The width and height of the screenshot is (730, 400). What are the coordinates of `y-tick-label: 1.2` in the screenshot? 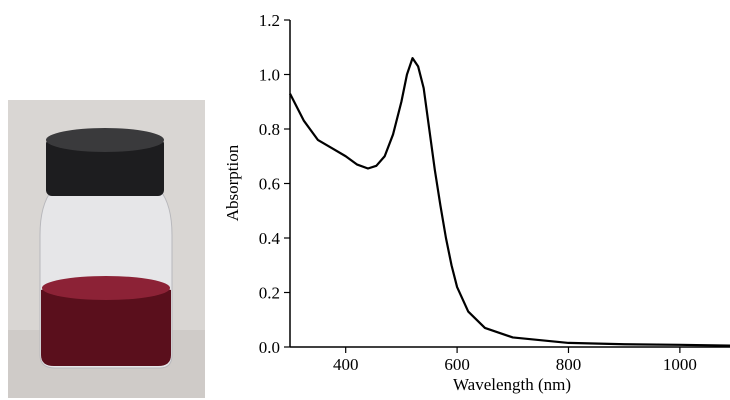 It's located at (269, 20).